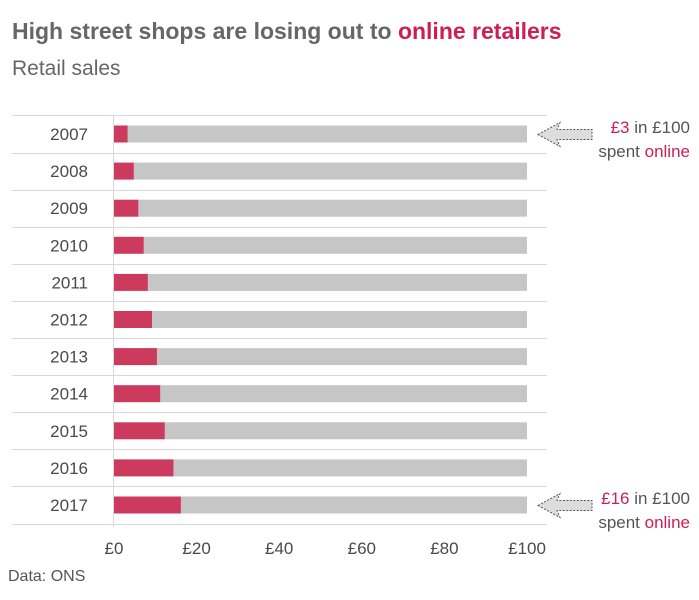  Describe the element at coordinates (527, 548) in the screenshot. I see `x-tick-label: £100` at that location.